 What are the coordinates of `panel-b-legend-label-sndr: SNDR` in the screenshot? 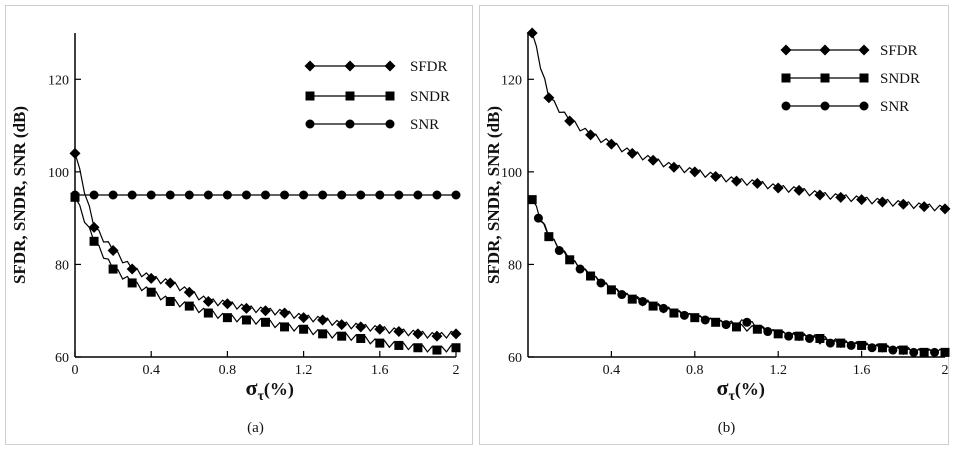 It's located at (900, 79).